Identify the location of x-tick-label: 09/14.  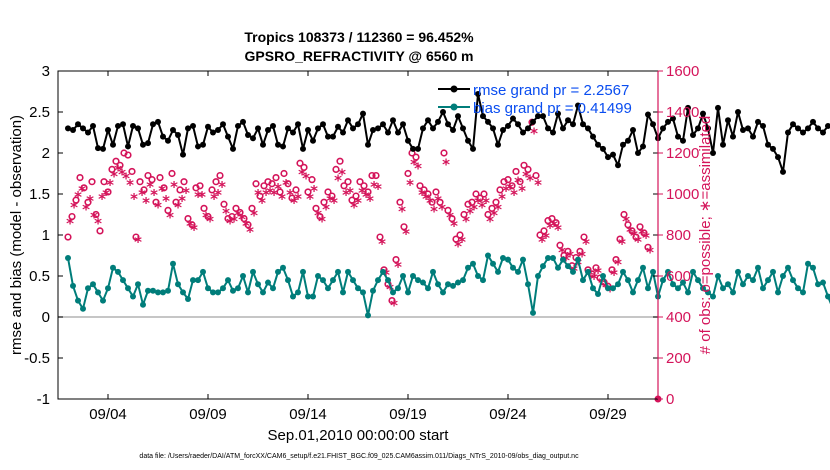
(308, 414).